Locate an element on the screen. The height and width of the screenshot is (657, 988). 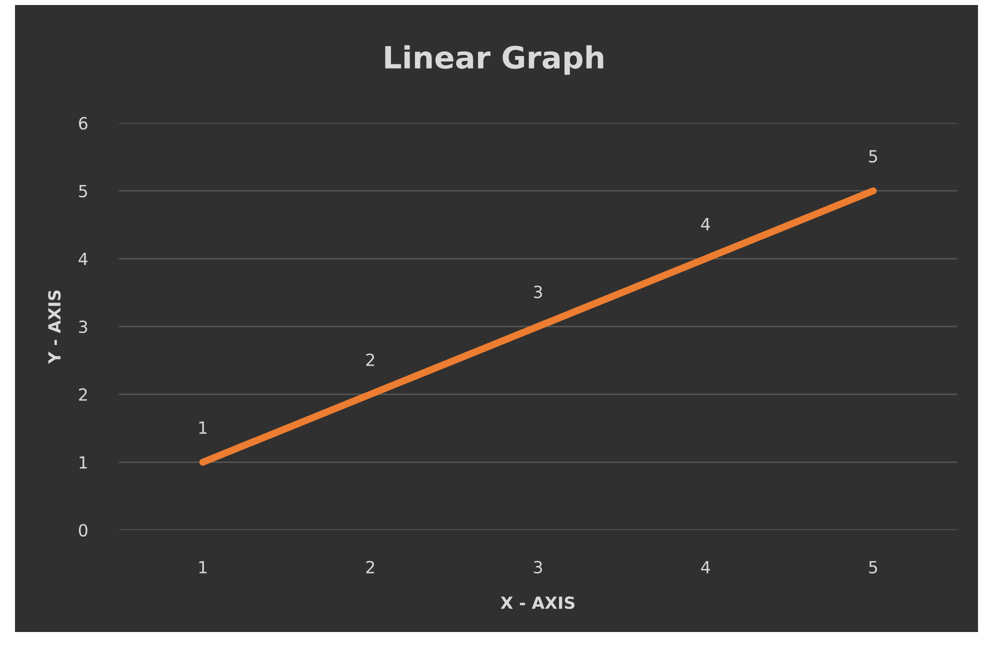
chart-title: Linear Graph is located at coordinates (494, 60).